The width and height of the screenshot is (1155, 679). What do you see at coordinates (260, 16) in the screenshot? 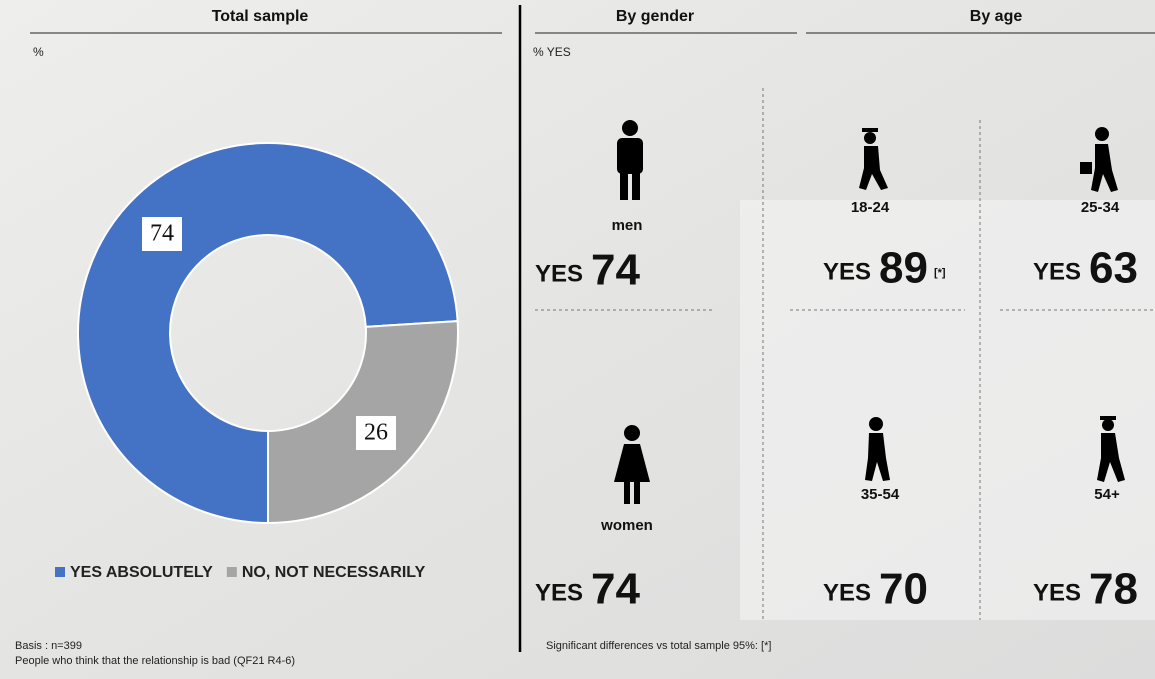
I see `panel-title: Total sample` at bounding box center [260, 16].